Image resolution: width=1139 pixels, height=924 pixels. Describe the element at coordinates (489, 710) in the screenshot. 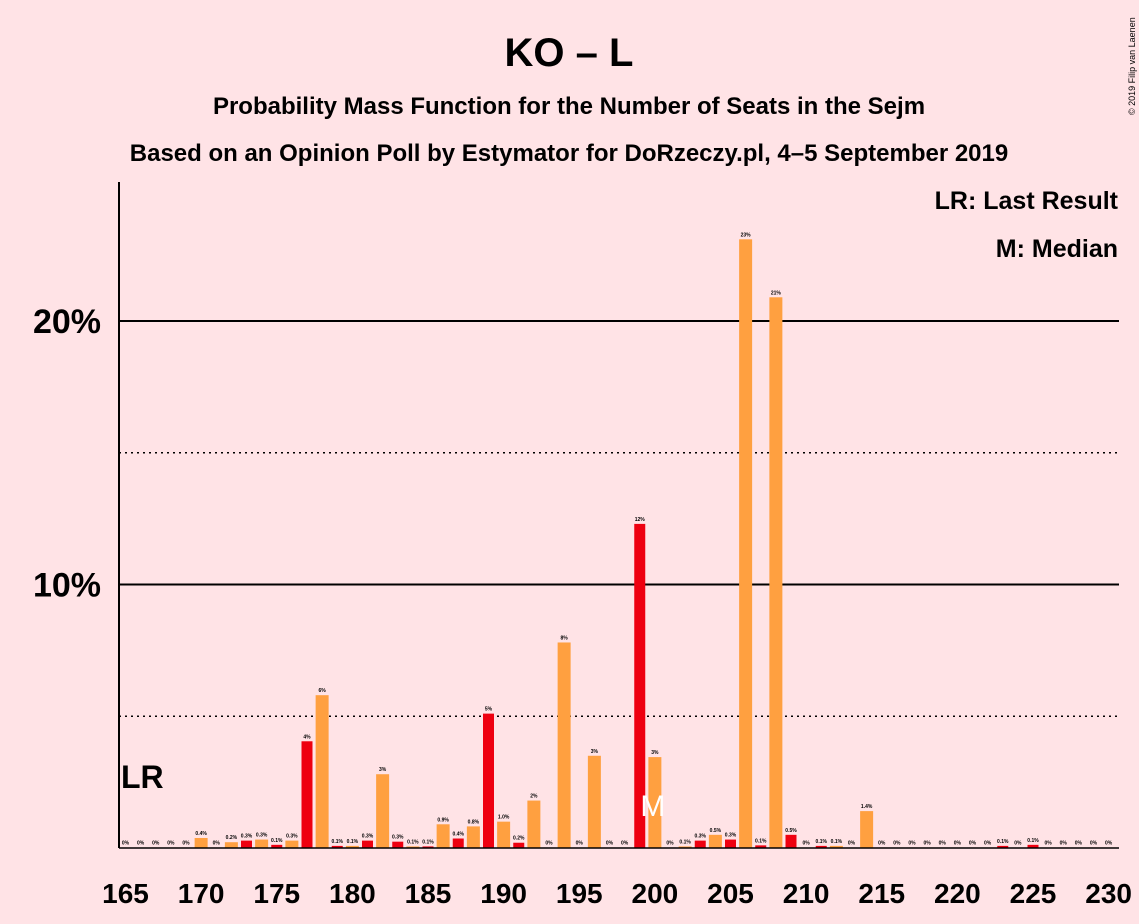

I see `bar-label-189: 5%` at that location.